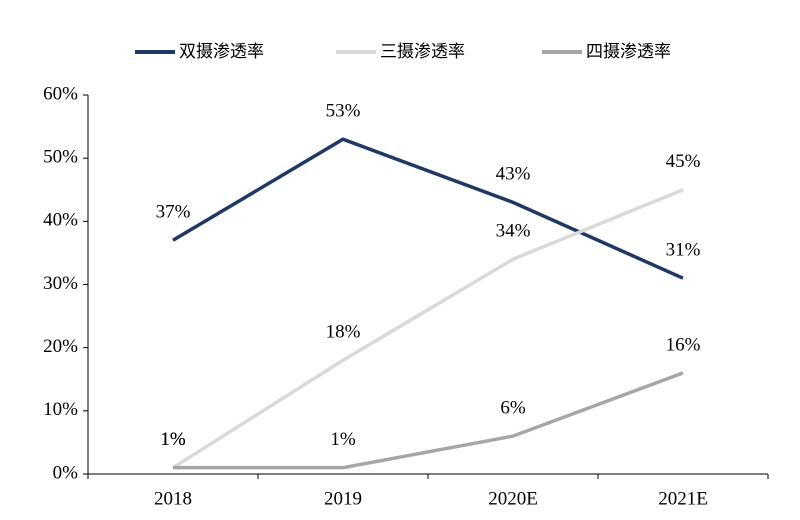  Describe the element at coordinates (683, 250) in the screenshot. I see `data-label: 31%` at that location.